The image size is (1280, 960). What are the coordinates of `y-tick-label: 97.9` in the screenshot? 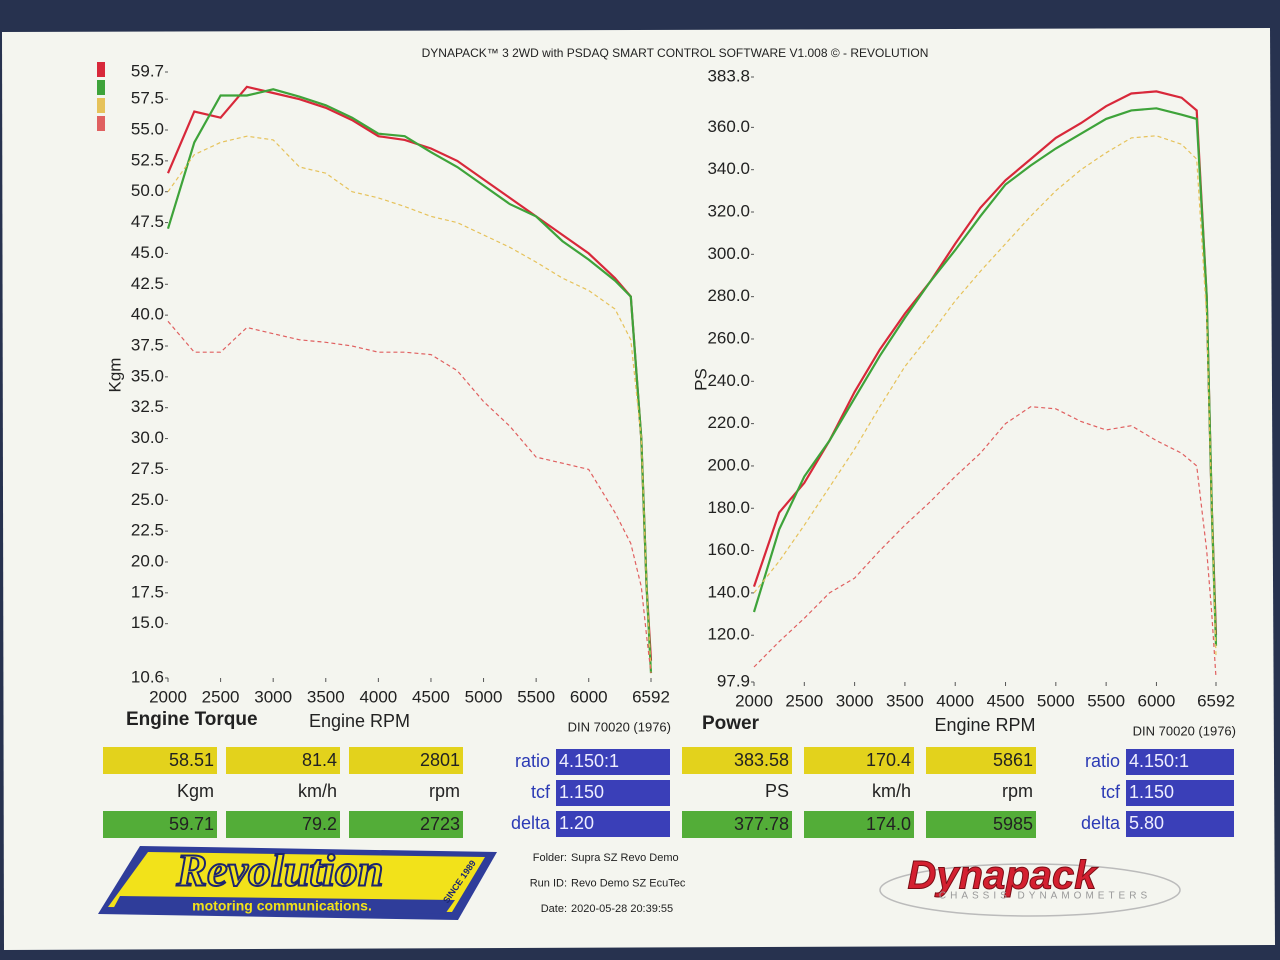 It's located at (733, 680).